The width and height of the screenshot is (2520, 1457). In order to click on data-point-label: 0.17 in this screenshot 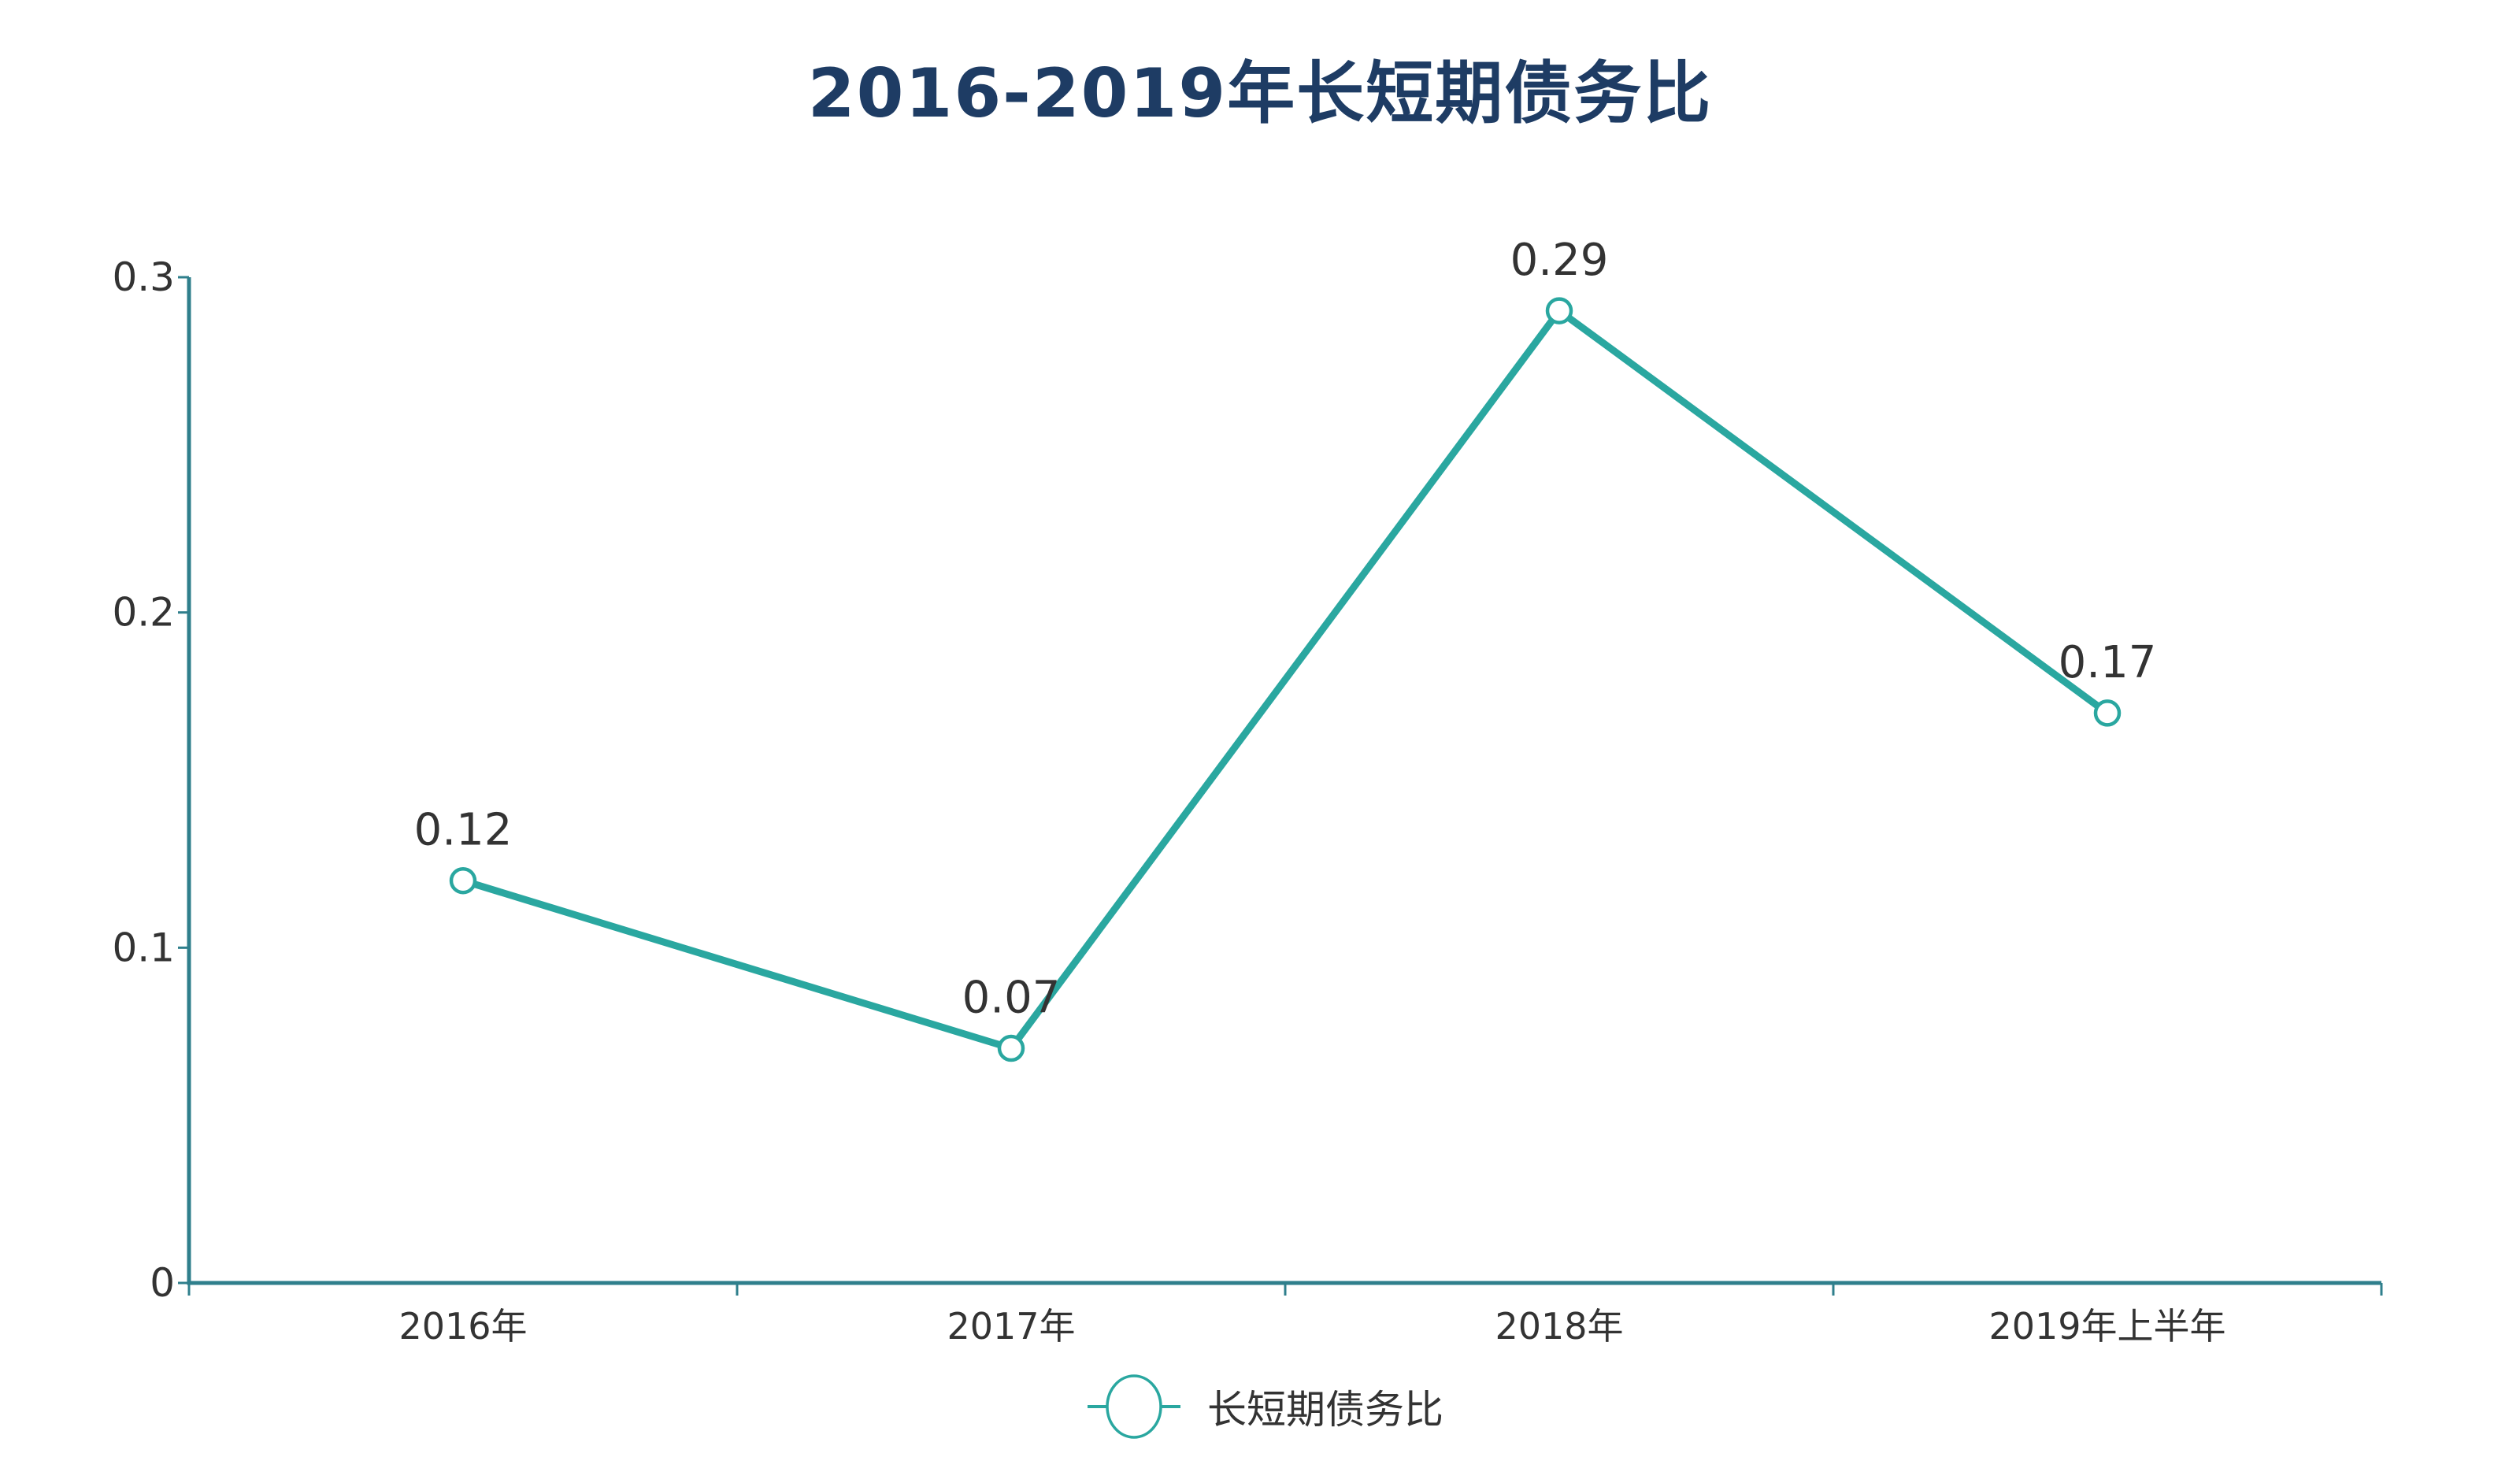, I will do `click(2108, 662)`.